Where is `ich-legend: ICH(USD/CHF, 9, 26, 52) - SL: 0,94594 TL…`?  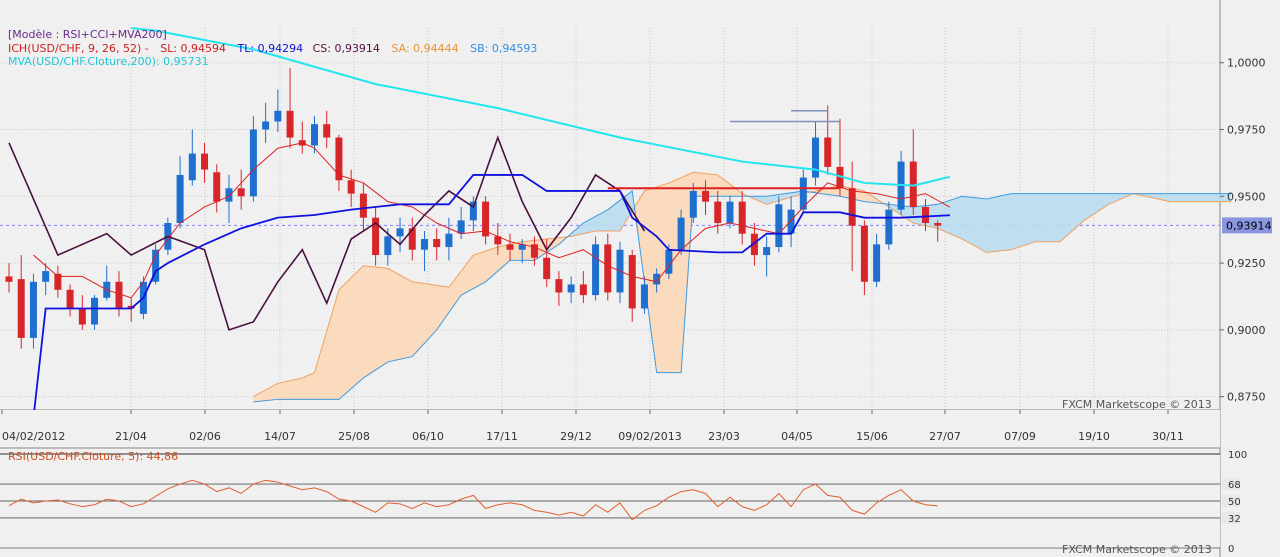
ich-legend: ICH(USD/CHF, 9, 26, 52) - SL: 0,94594 TL… is located at coordinates (272, 48).